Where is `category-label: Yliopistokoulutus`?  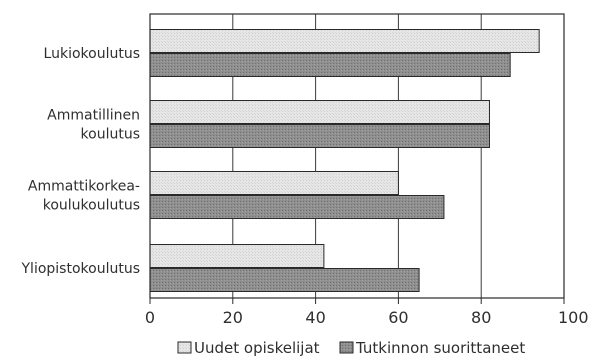 category-label: Yliopistokoulutus is located at coordinates (81, 269).